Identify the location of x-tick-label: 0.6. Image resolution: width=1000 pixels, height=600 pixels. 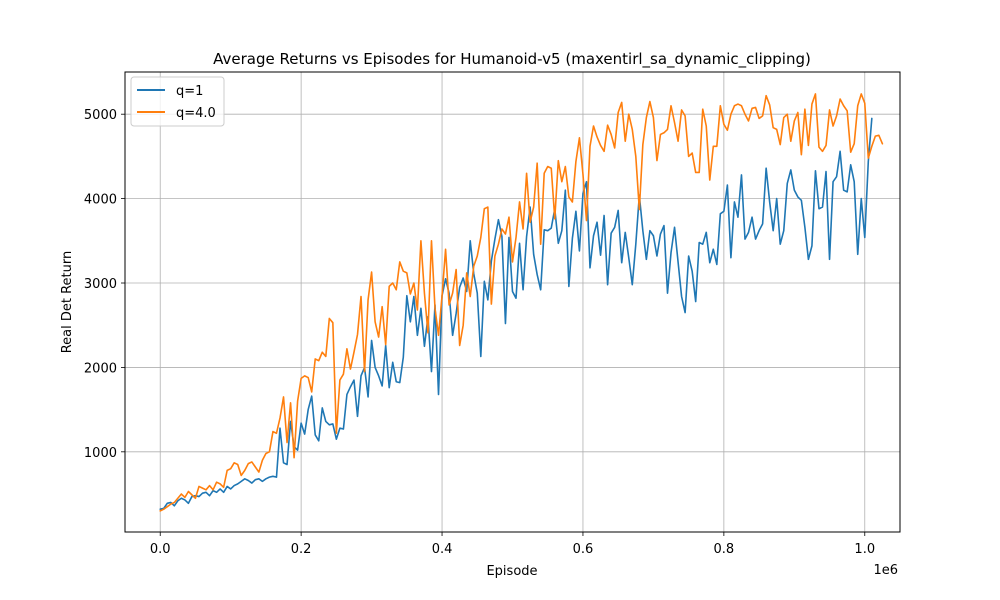
(583, 549).